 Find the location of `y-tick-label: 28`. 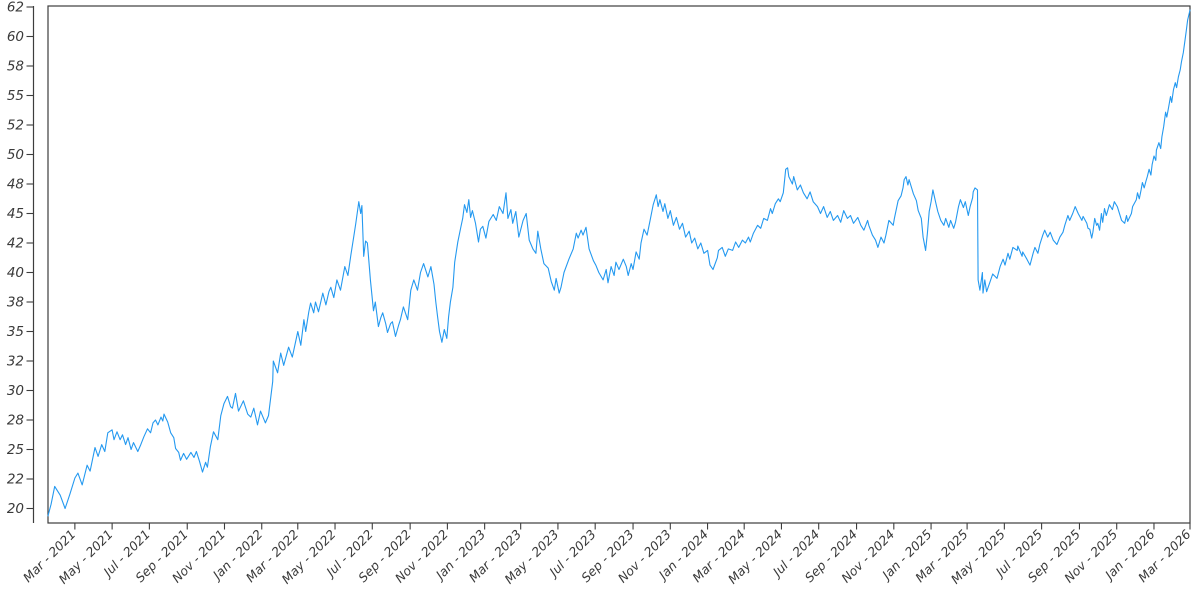

y-tick-label: 28 is located at coordinates (15, 421).